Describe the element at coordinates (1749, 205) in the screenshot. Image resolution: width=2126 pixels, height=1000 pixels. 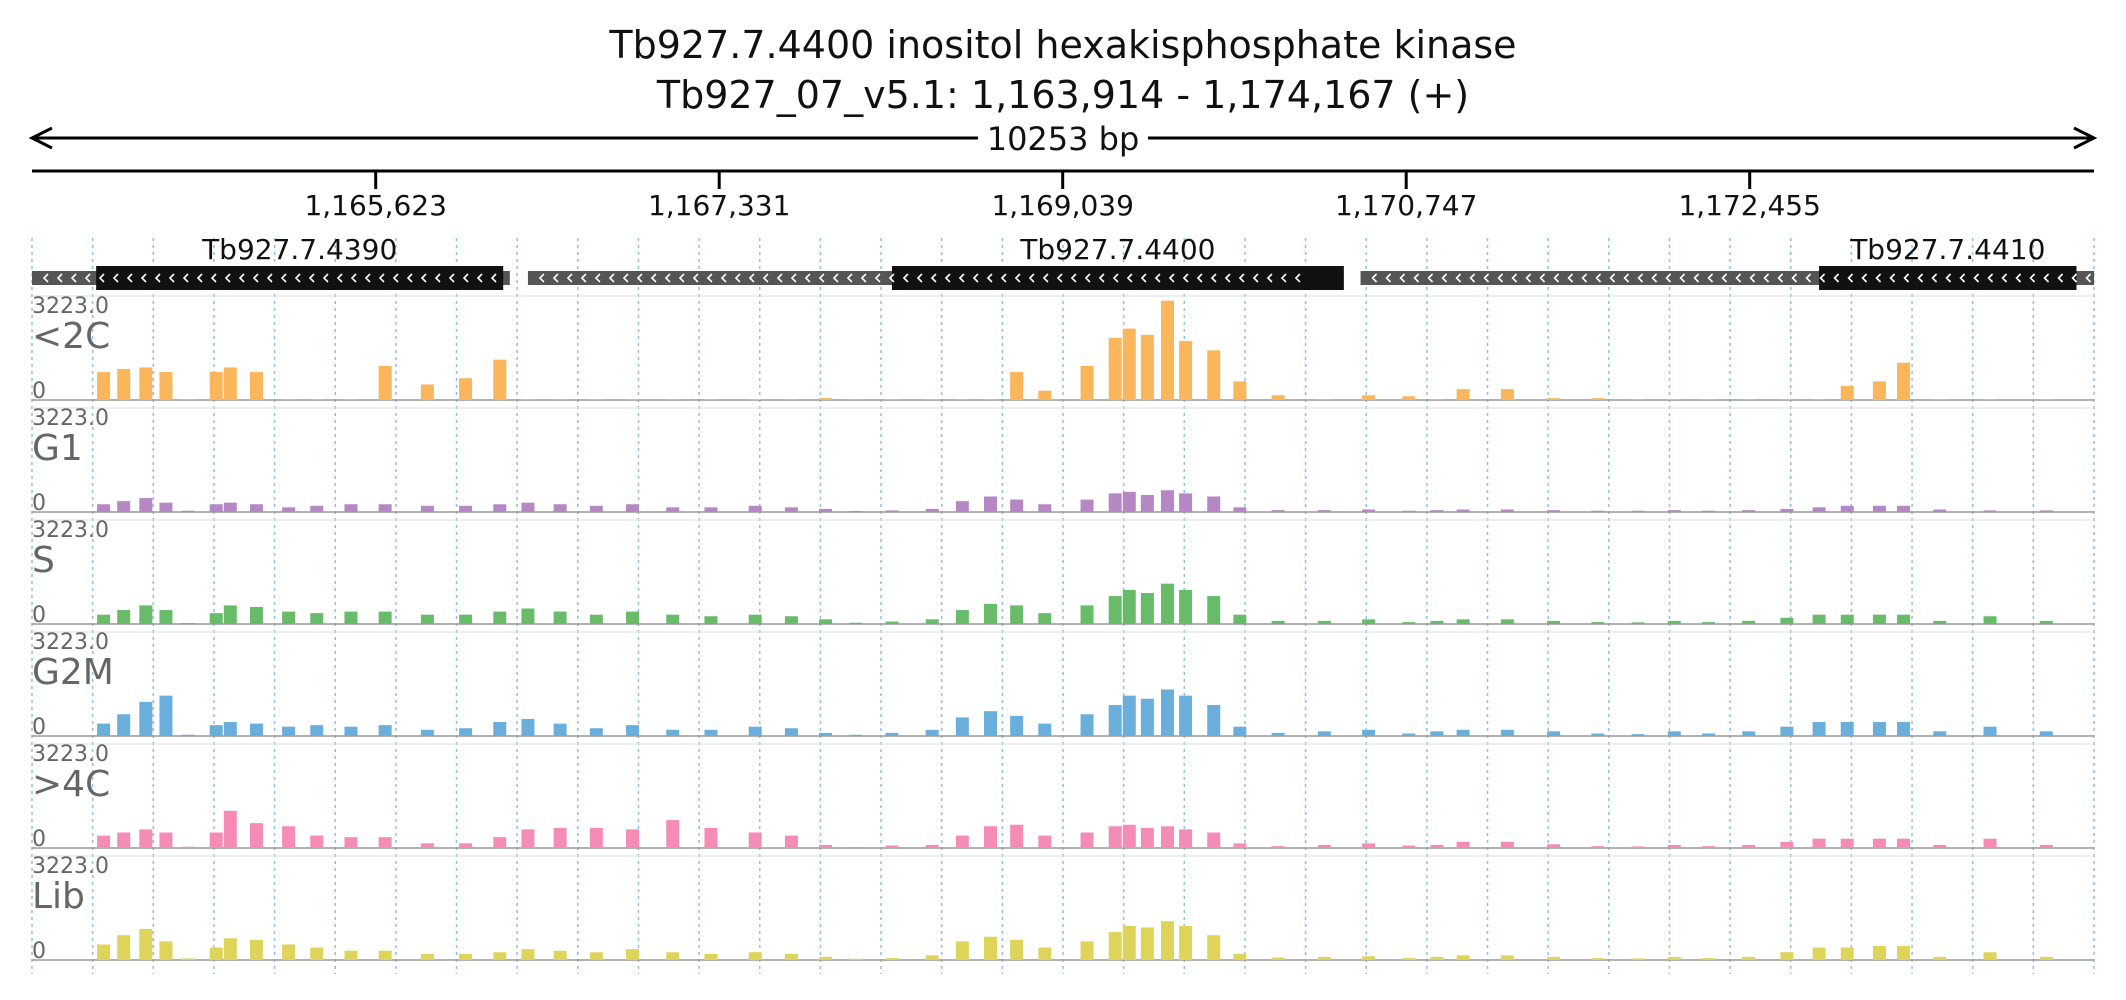
I see `axis-tick-label: 1,172,455` at that location.